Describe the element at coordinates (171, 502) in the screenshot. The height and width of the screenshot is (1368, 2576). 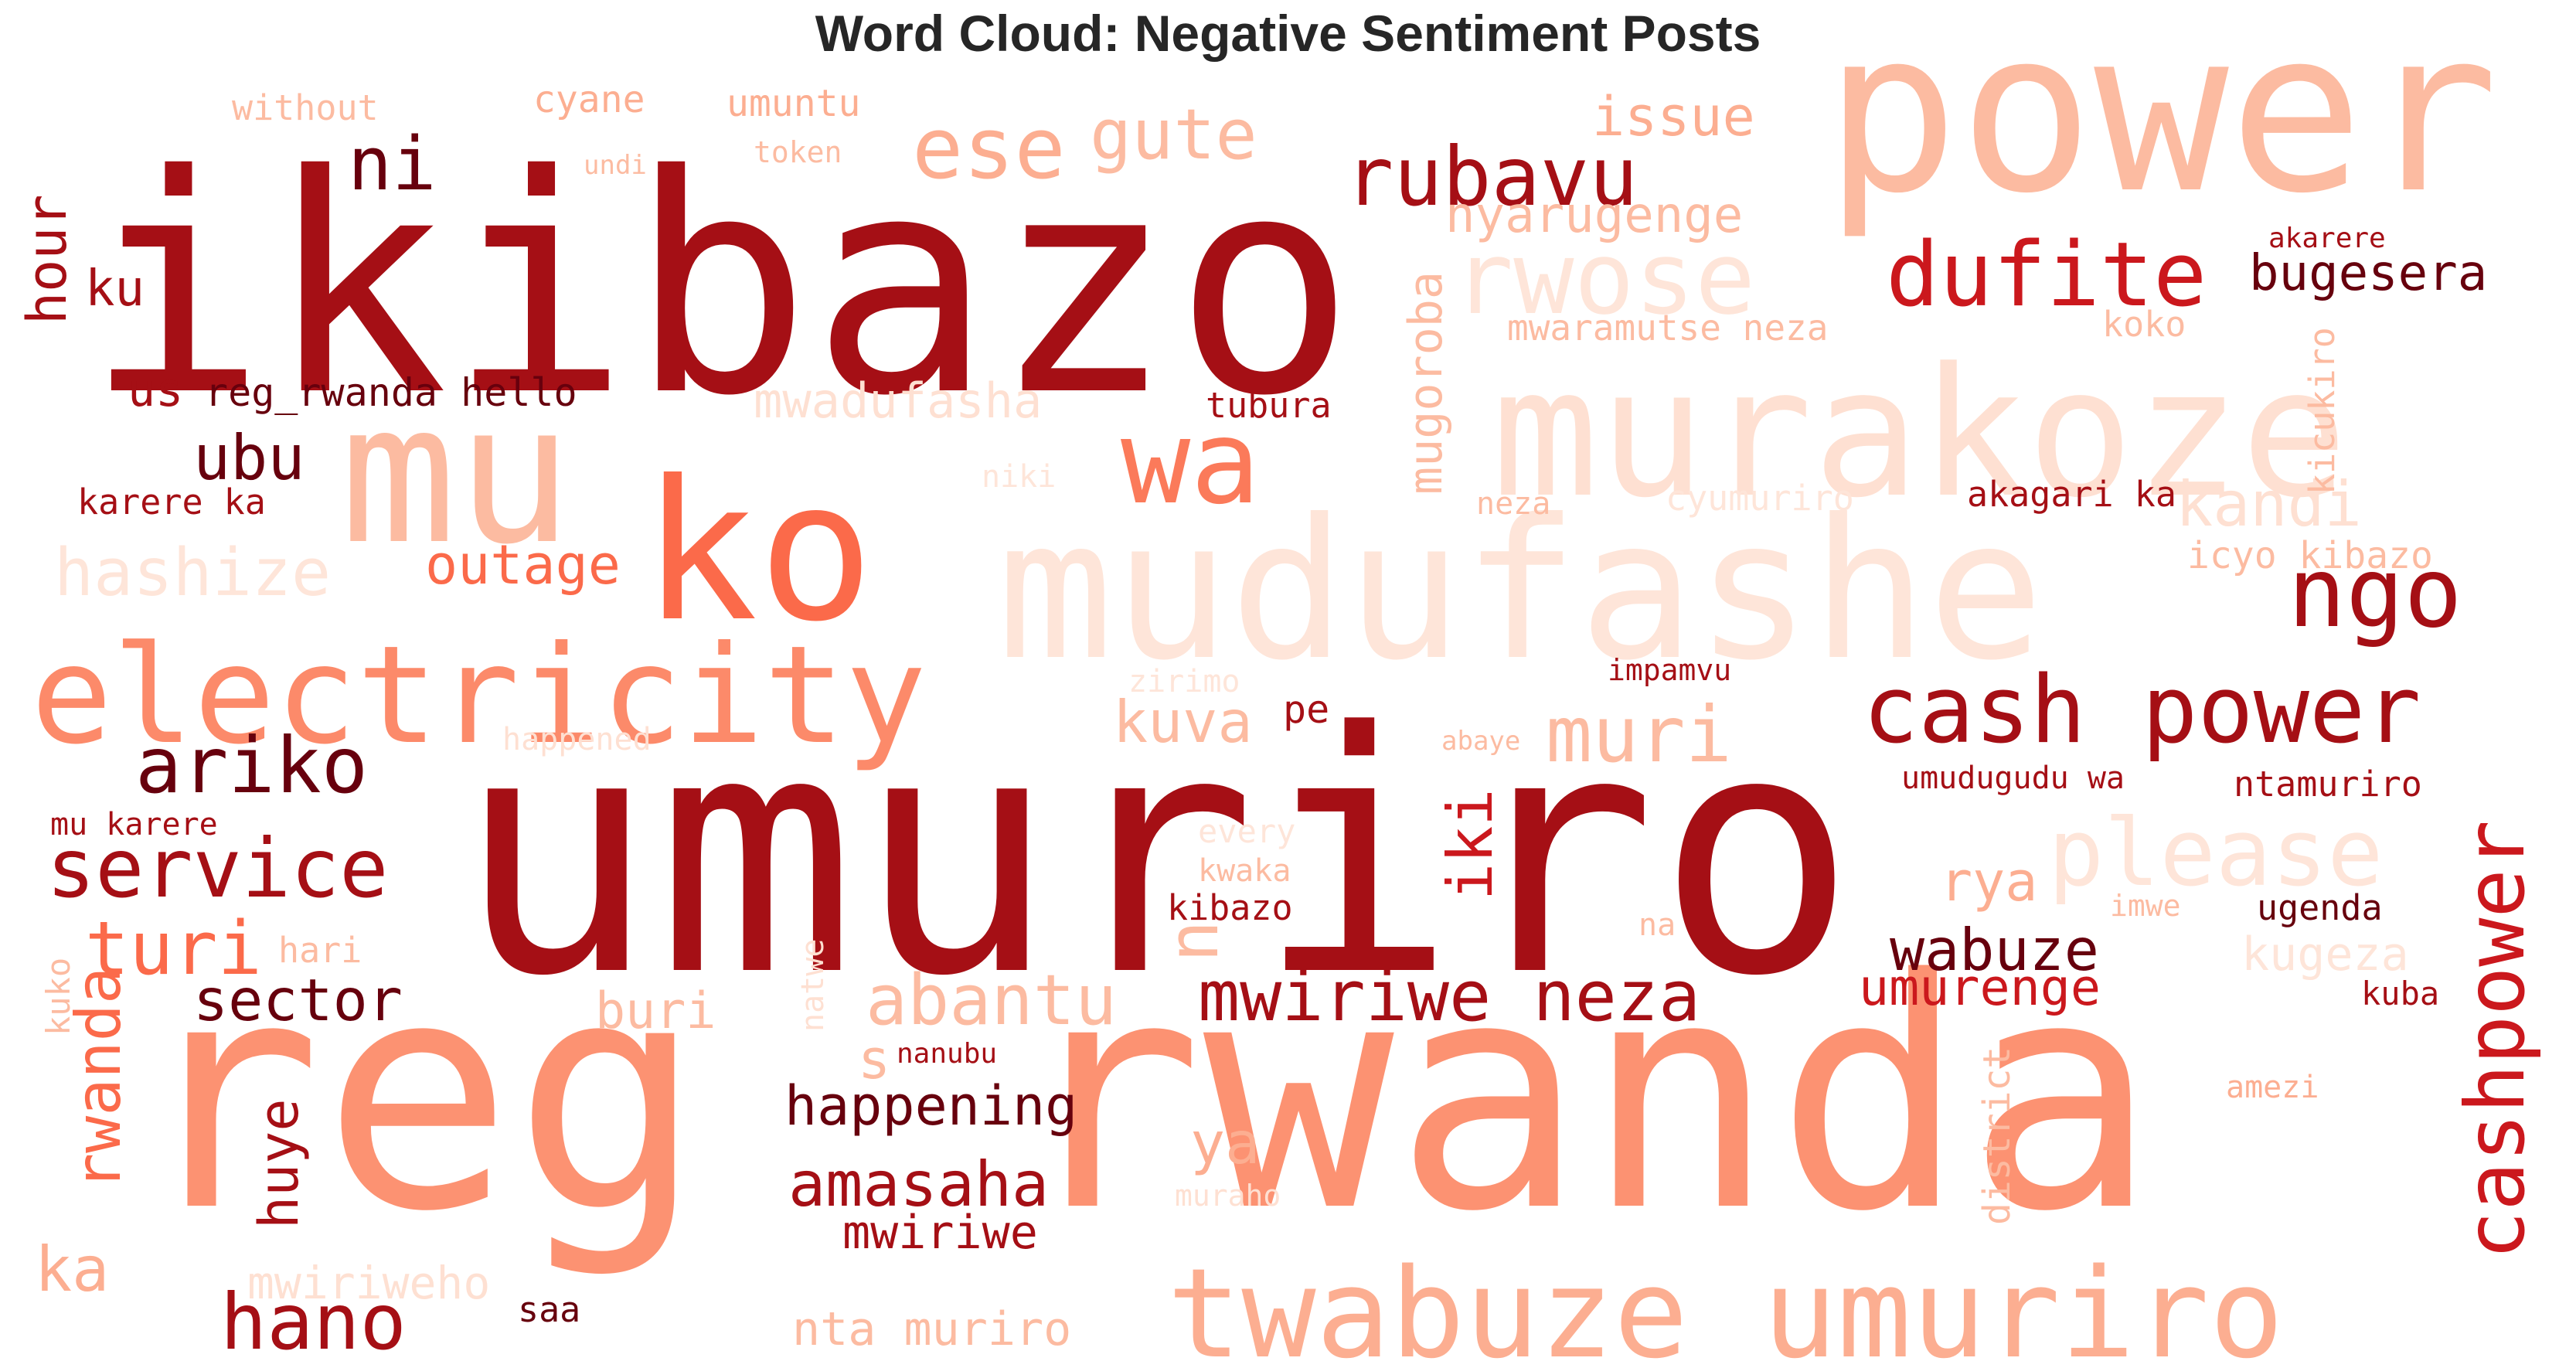
I see `word-38: karere ka` at that location.